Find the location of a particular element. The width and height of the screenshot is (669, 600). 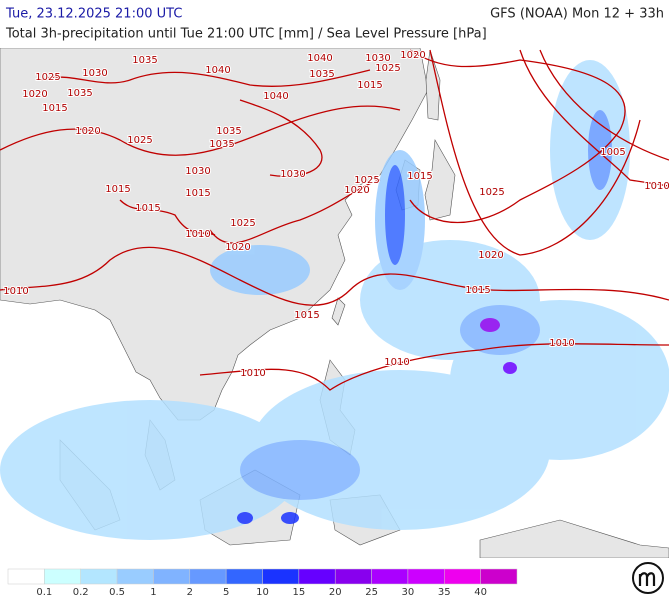

legend-label: 2 is located at coordinates (190, 592).